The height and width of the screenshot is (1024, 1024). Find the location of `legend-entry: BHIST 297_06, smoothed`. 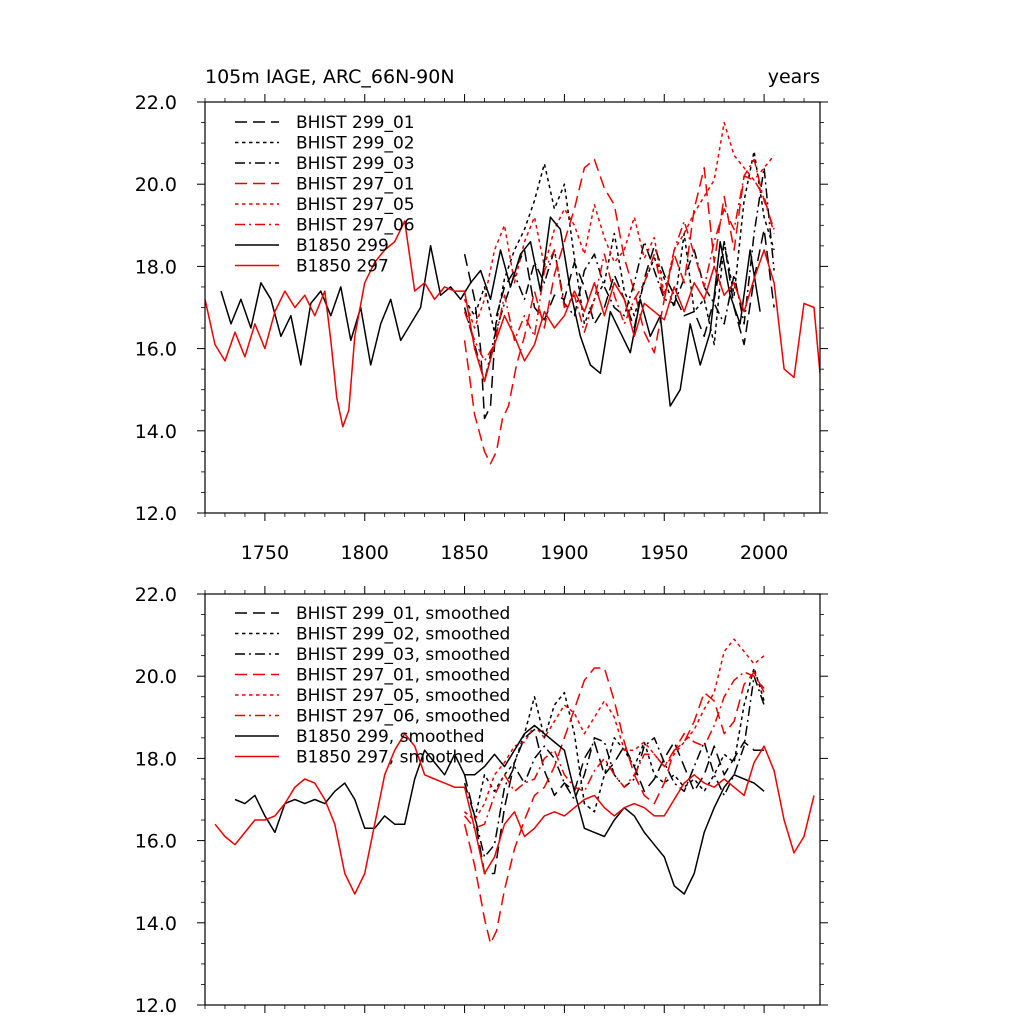

legend-entry: BHIST 297_06, smoothed is located at coordinates (403, 717).